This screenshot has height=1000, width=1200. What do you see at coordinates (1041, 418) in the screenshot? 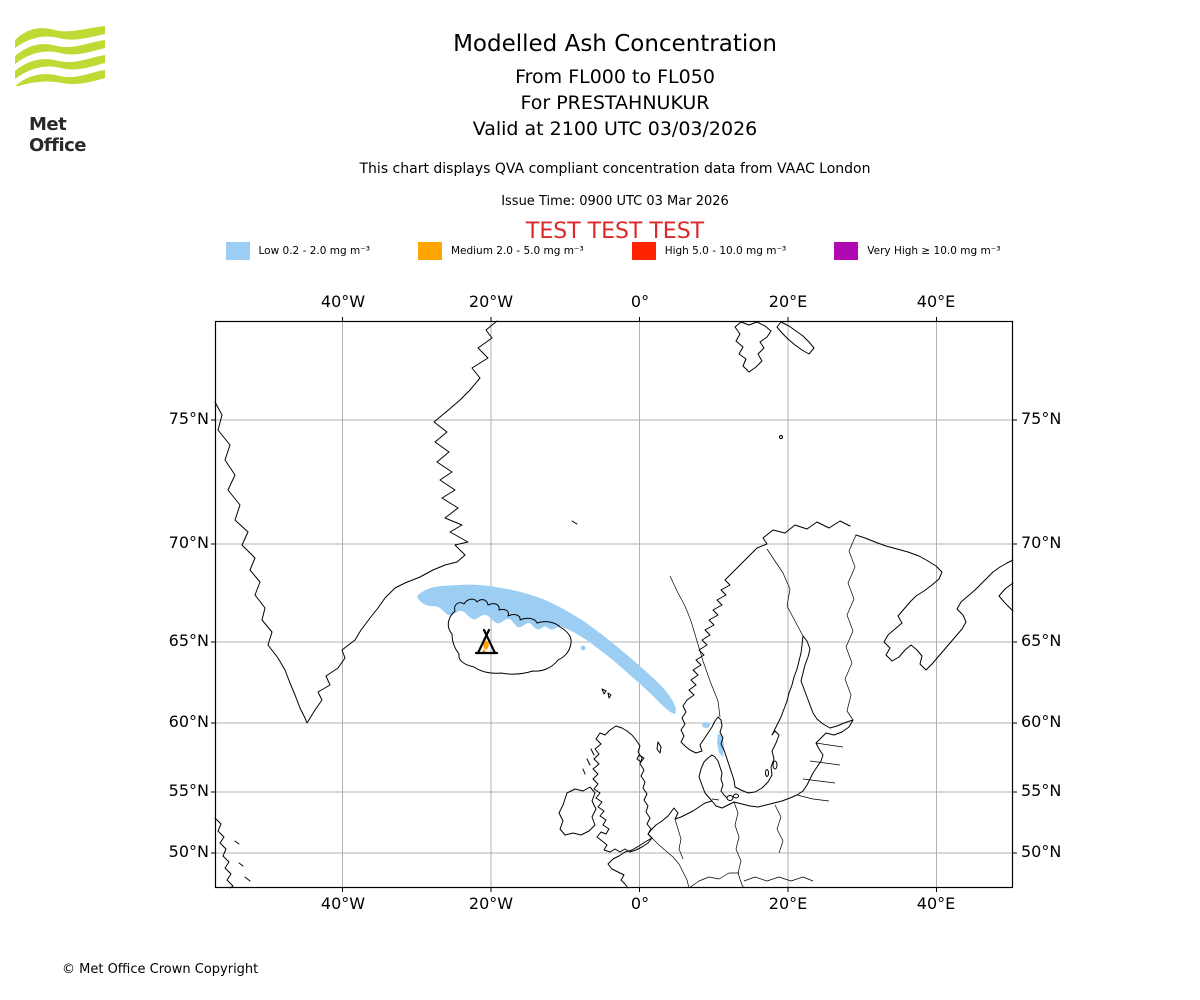
I see `lat-label-right-75n: 75°N` at bounding box center [1041, 418].